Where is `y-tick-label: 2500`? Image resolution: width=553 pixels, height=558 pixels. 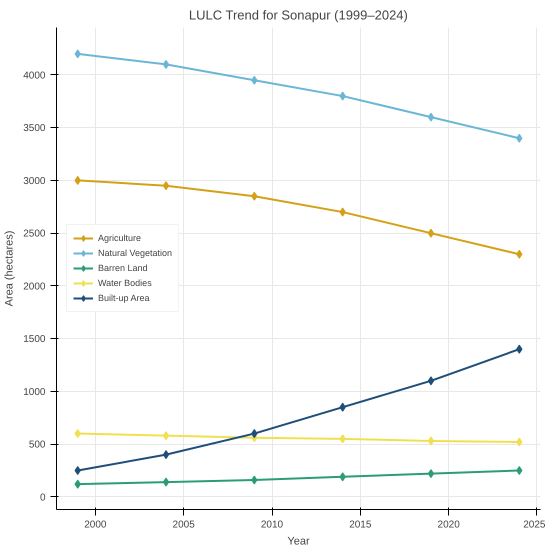 y-tick-label: 2500 is located at coordinates (34, 234).